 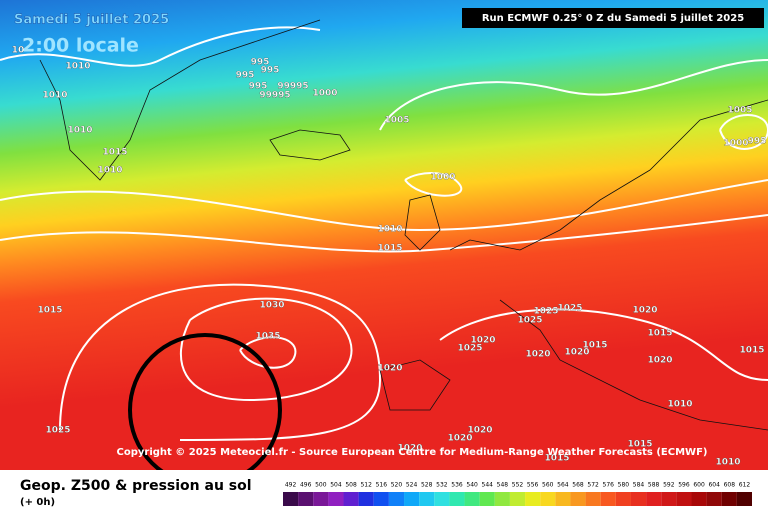 What do you see at coordinates (267, 337) in the screenshot?
I see `isobar-label: 1035` at bounding box center [267, 337].